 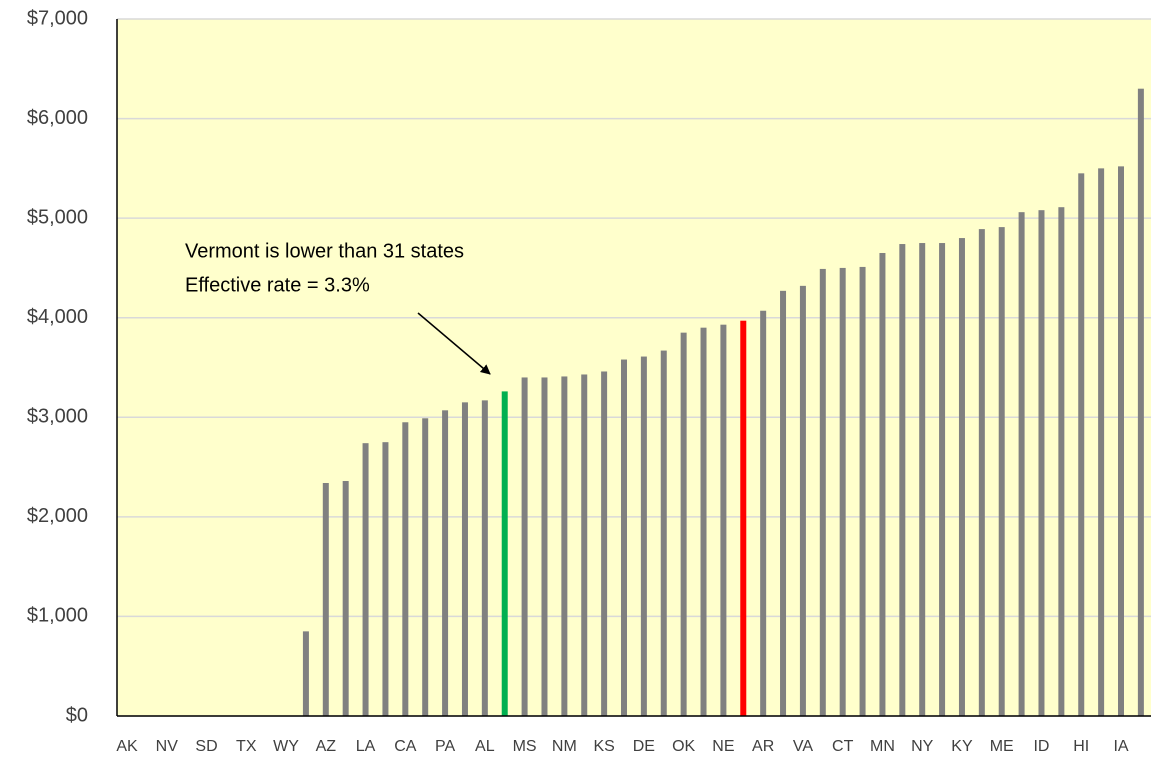 What do you see at coordinates (167, 746) in the screenshot?
I see `x-tick-label: NV` at bounding box center [167, 746].